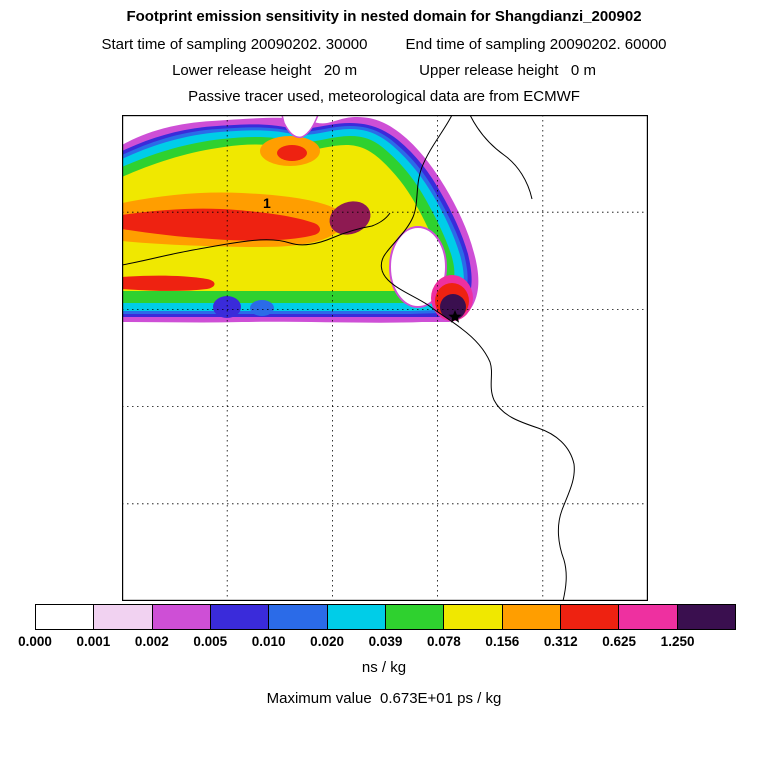 This screenshot has height=768, width=768. I want to click on upper-release-height-text: Upper release height 0 m, so click(507, 70).